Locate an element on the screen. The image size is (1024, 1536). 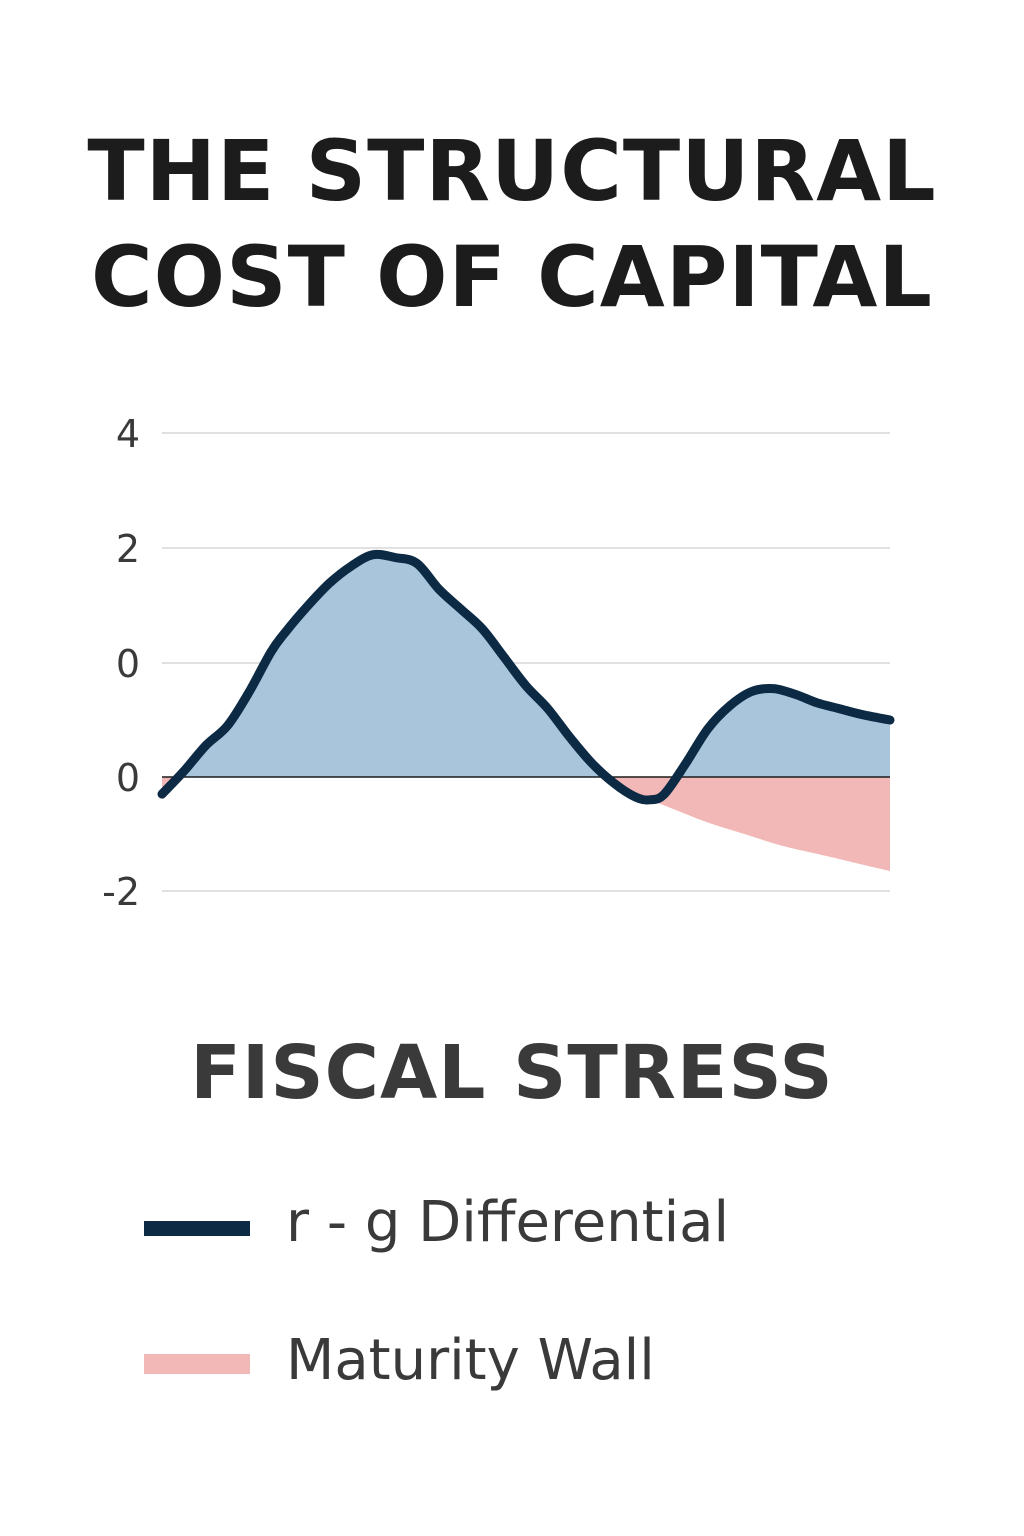
maturity-wall-area is located at coordinates (526, 798).